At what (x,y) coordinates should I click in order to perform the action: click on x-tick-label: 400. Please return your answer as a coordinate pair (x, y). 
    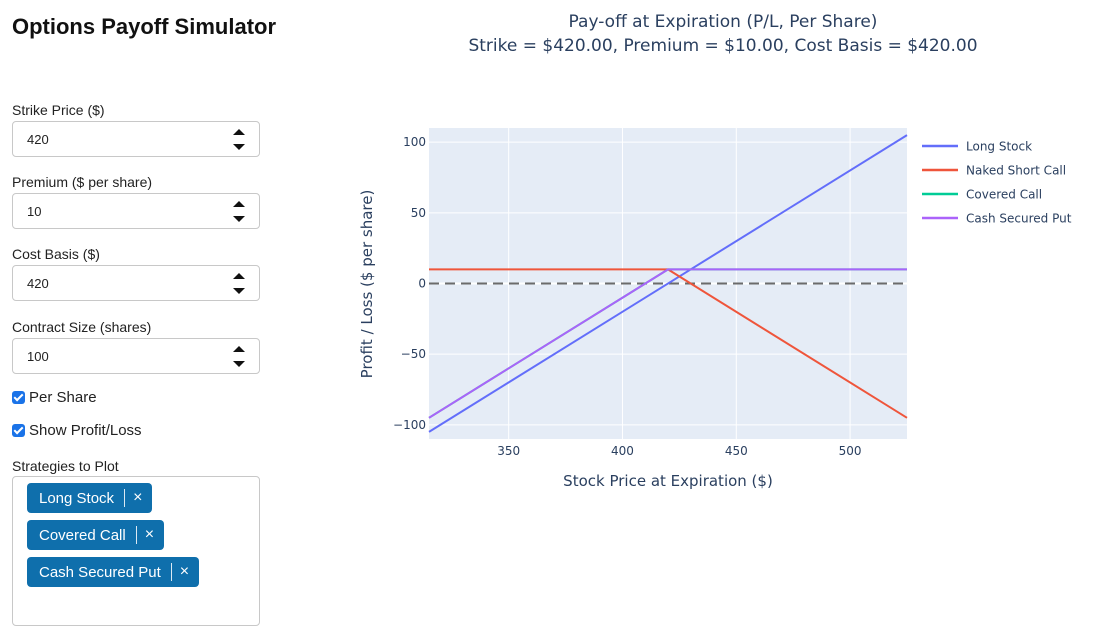
    Looking at the image, I should click on (622, 451).